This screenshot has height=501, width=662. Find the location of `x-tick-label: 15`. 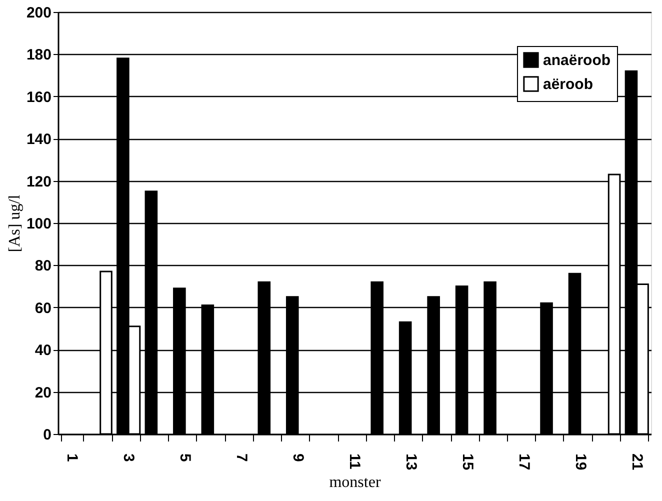

x-tick-label: 15 is located at coordinates (467, 462).